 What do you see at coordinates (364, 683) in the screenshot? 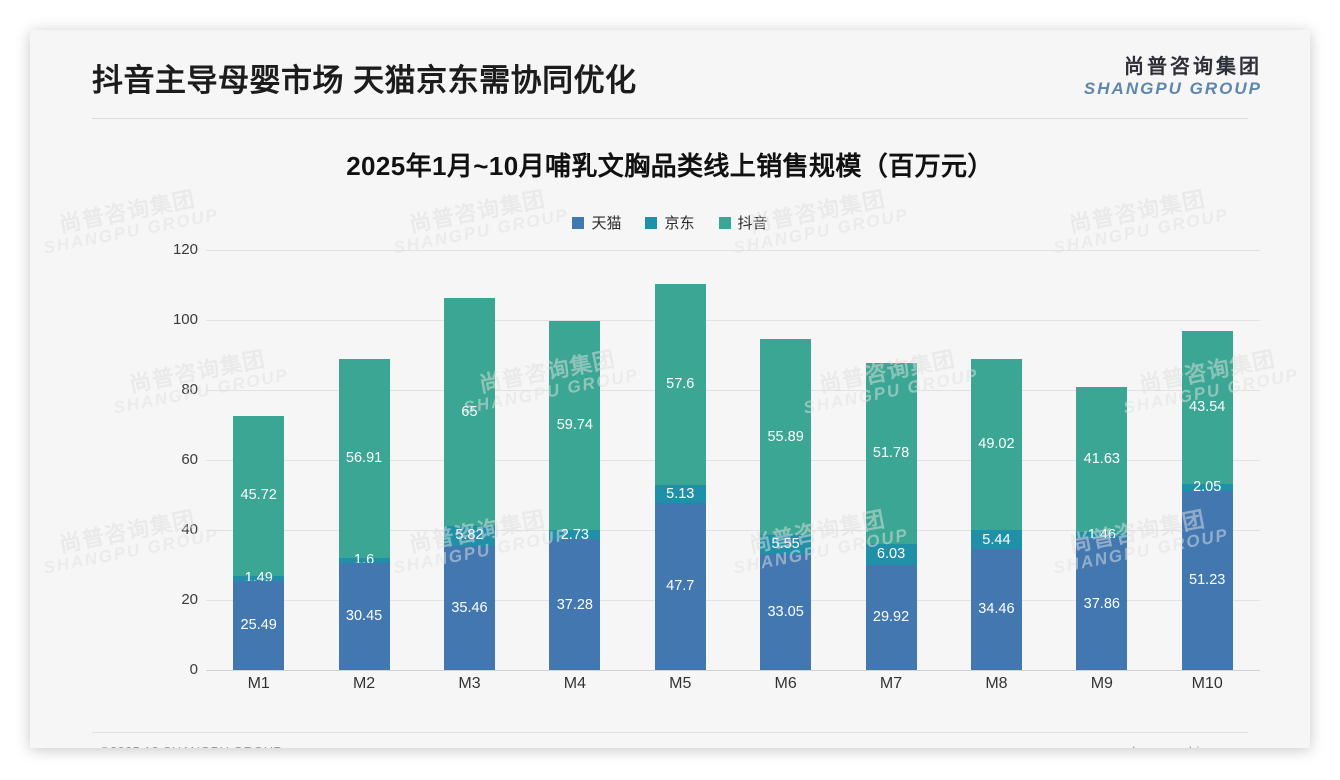
I see `x-axis-tick-label: M2` at bounding box center [364, 683].